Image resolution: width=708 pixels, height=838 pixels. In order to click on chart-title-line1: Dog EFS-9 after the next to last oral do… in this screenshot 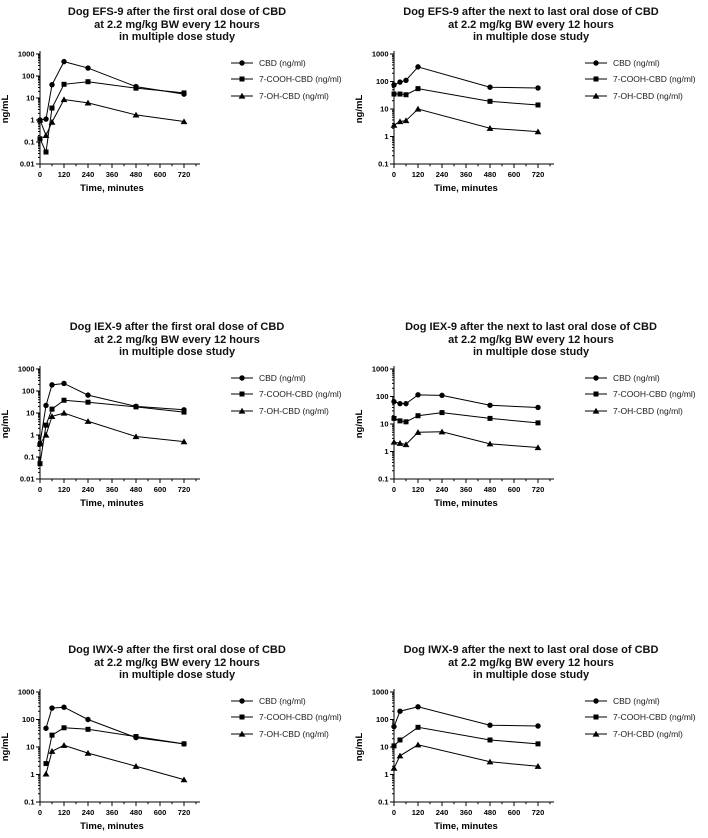, I will do `click(531, 12)`.